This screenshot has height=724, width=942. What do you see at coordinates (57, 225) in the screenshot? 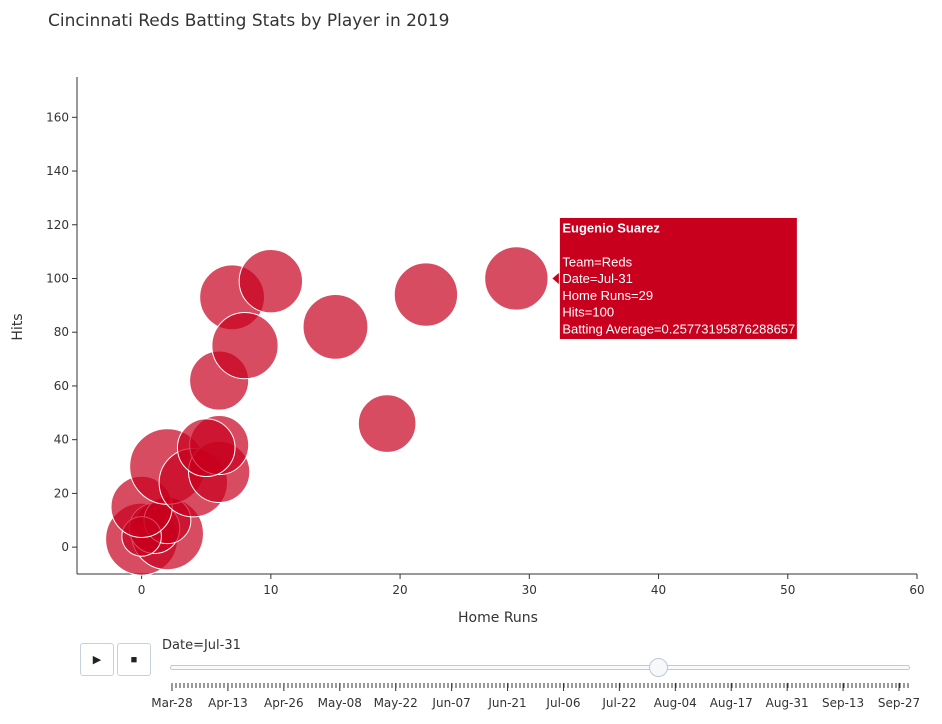
I see `y-tick-label: 120` at bounding box center [57, 225].